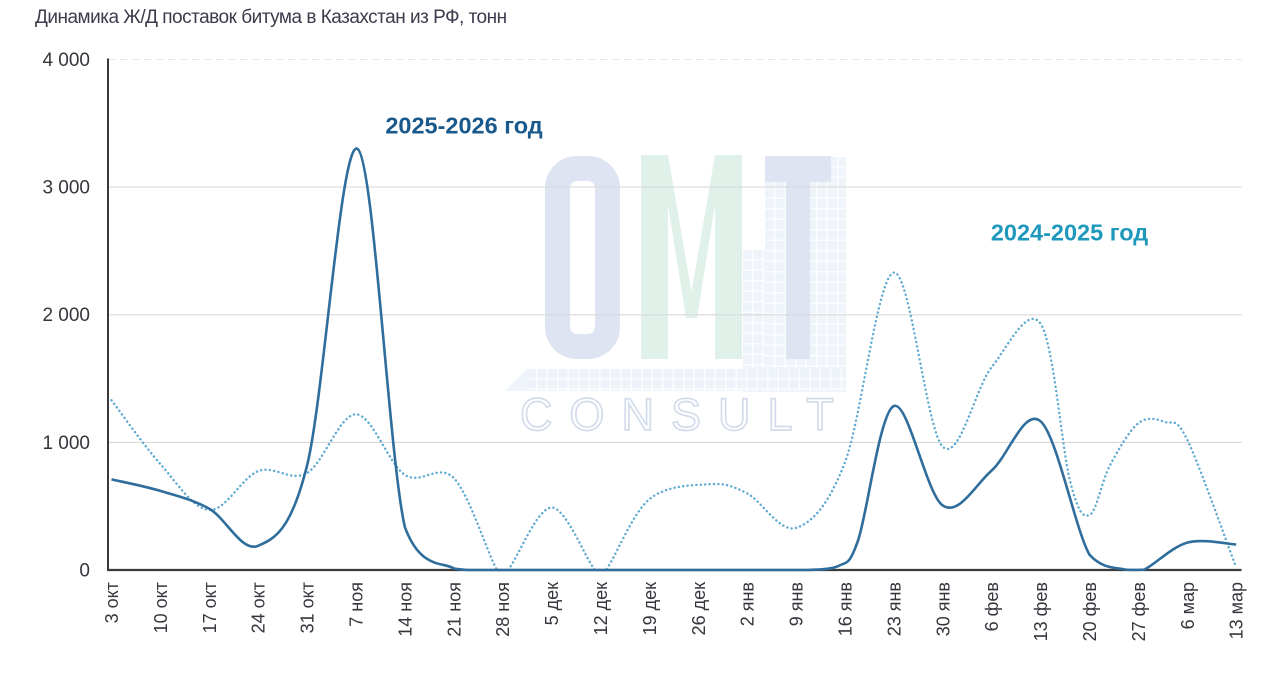 This screenshot has width=1280, height=674. I want to click on svg-text: 0, so click(84, 571).